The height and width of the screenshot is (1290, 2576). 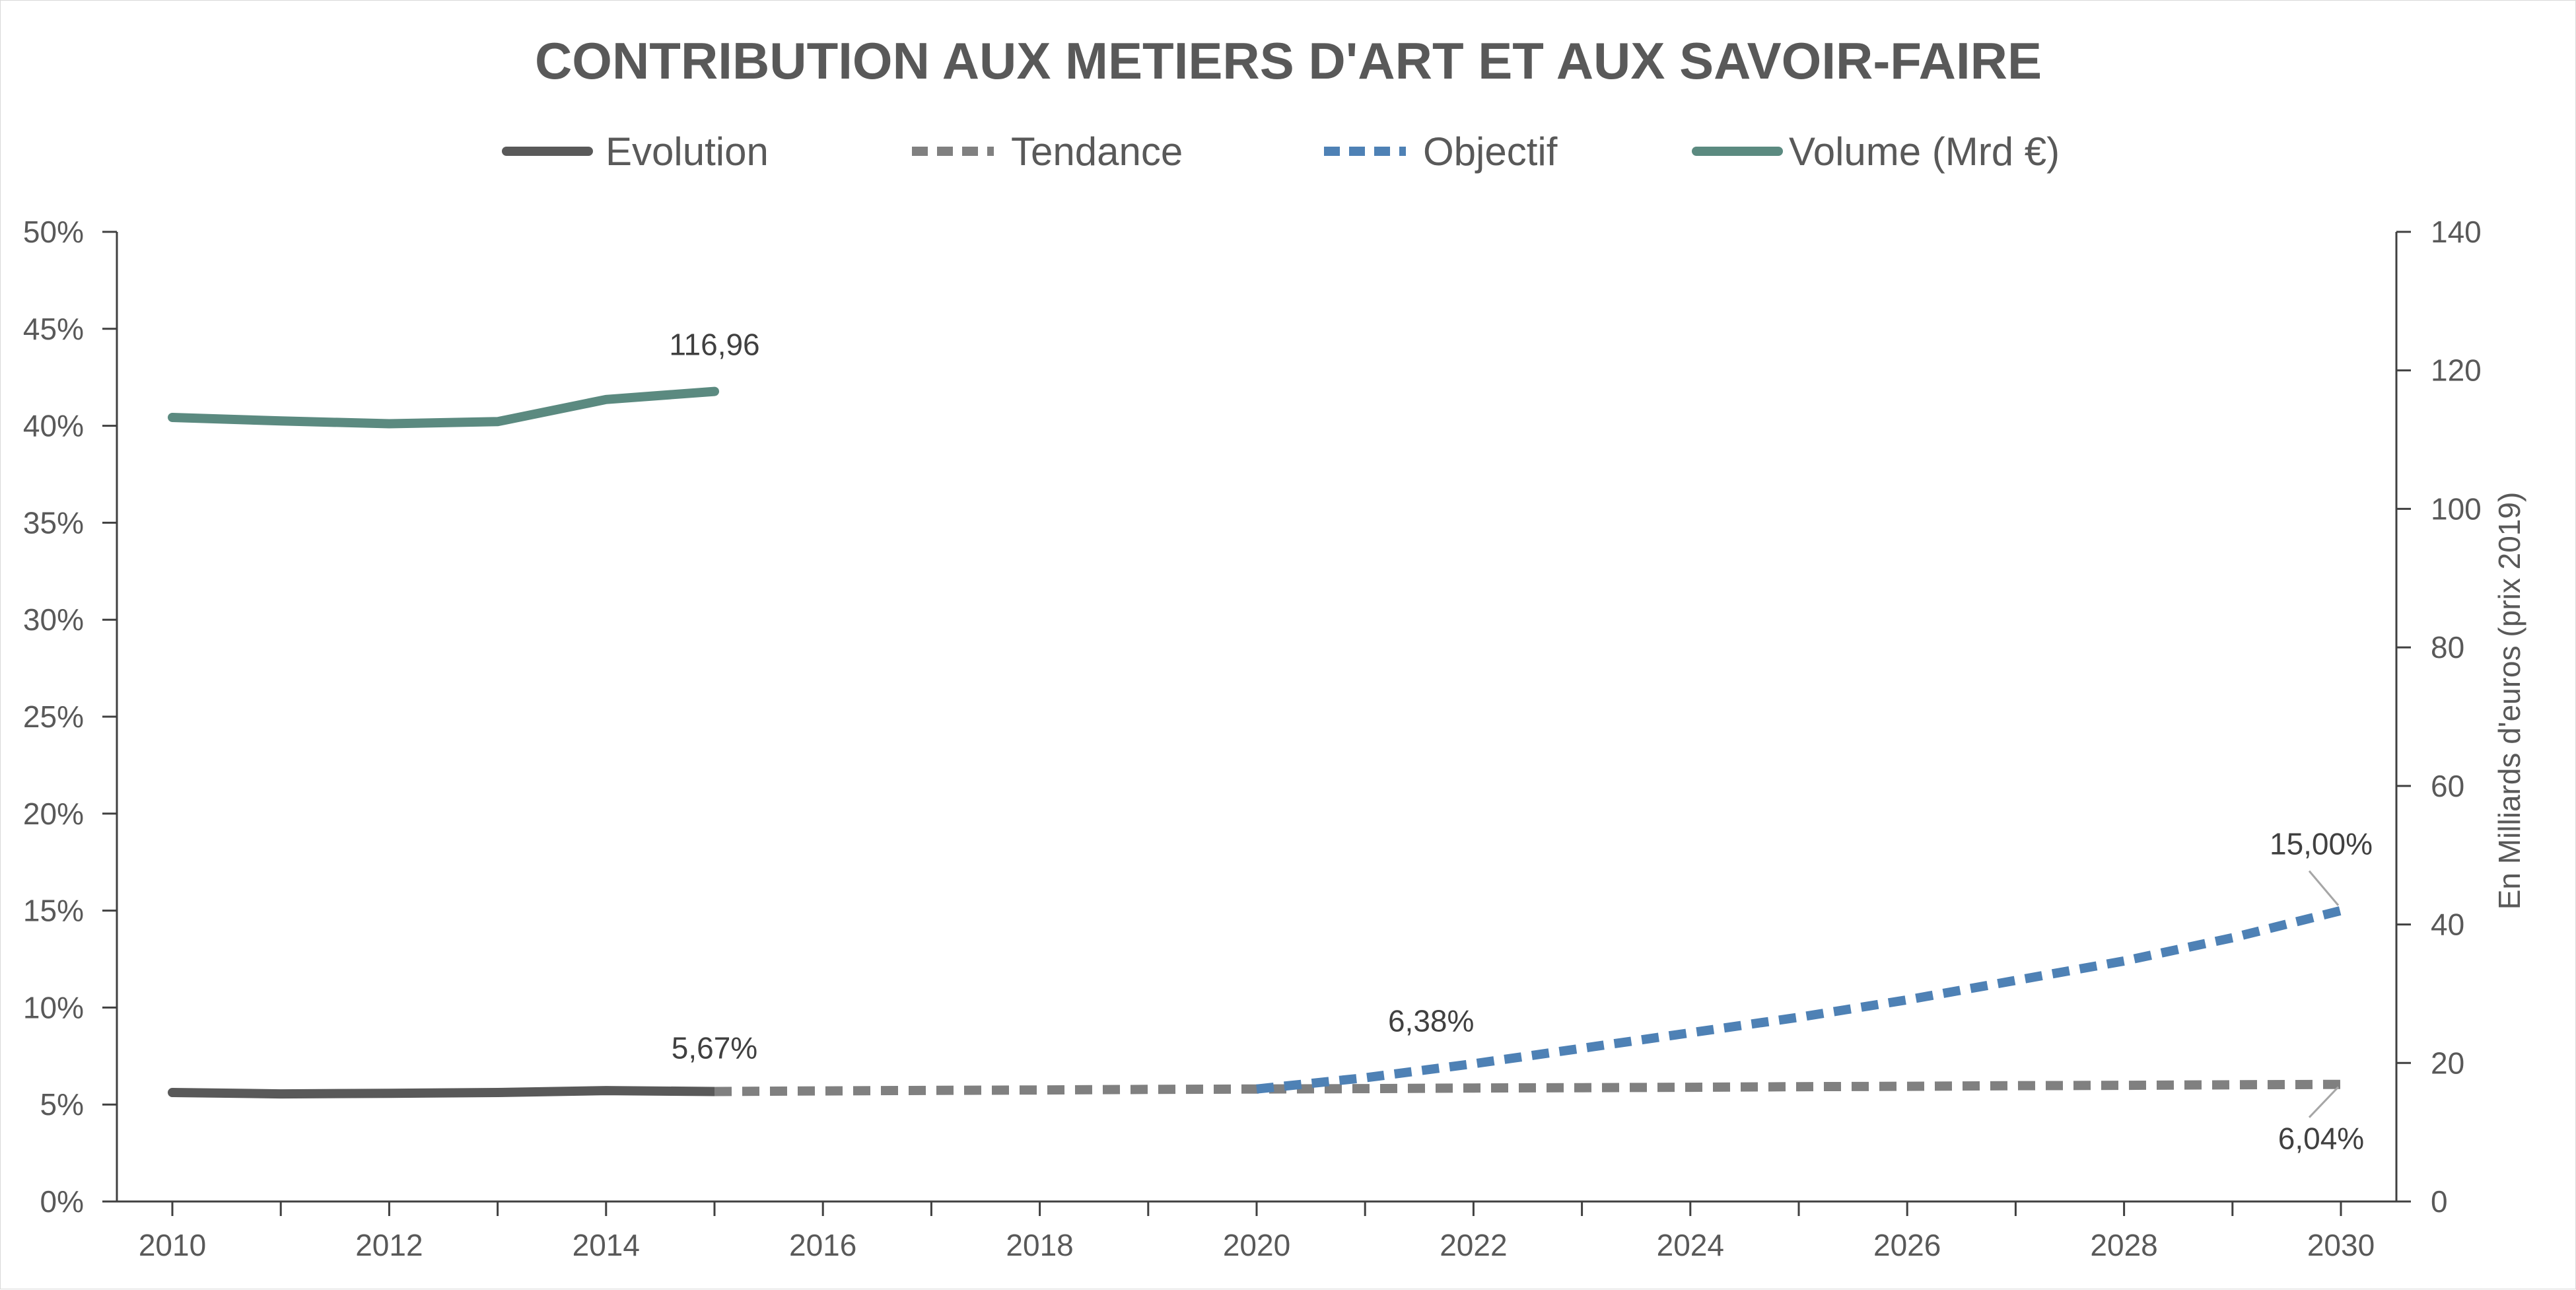 What do you see at coordinates (1925, 151) in the screenshot?
I see `legend-label-volume-mrd: Volume (Mrd €)` at bounding box center [1925, 151].